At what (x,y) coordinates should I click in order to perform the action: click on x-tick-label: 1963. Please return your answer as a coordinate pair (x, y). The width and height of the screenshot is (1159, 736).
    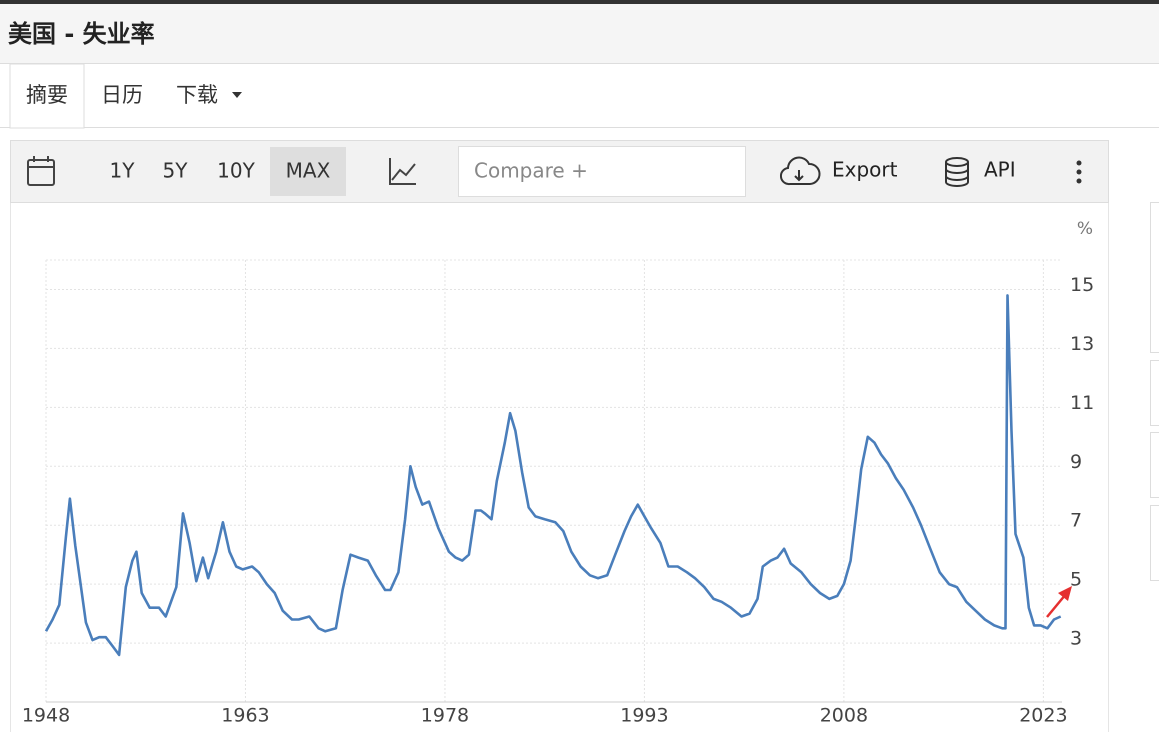
    Looking at the image, I should click on (245, 716).